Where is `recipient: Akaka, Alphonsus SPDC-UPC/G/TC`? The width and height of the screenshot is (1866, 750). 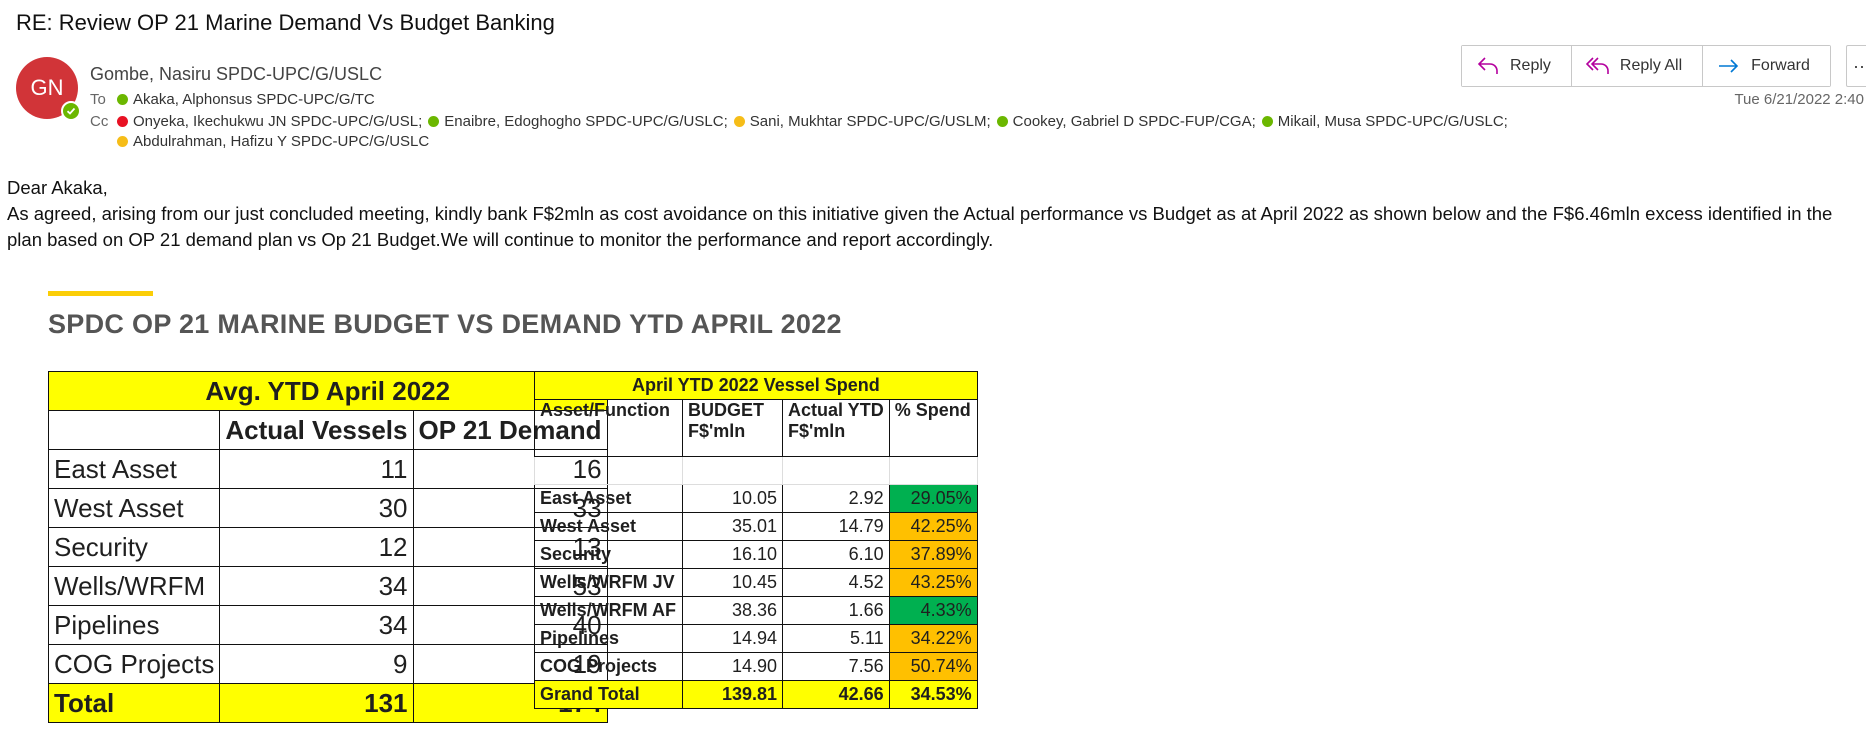
recipient: Akaka, Alphonsus SPDC-UPC/G/TC is located at coordinates (246, 99).